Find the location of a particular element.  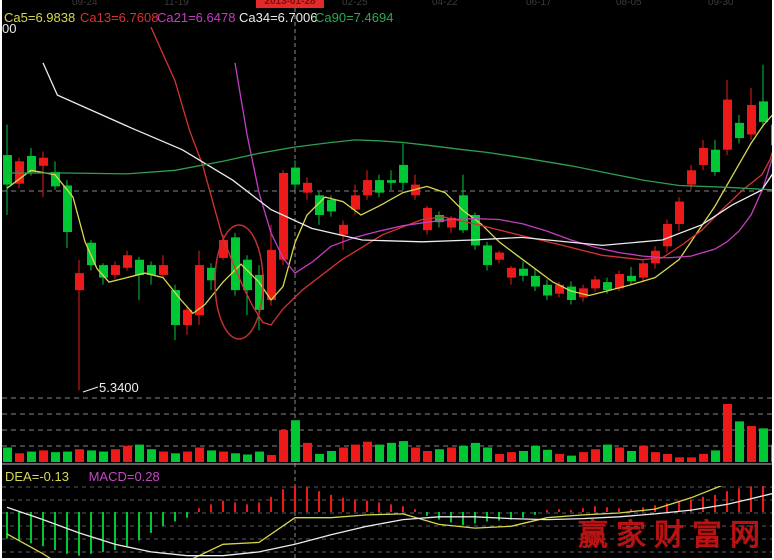

volume-bars is located at coordinates (387, 433).